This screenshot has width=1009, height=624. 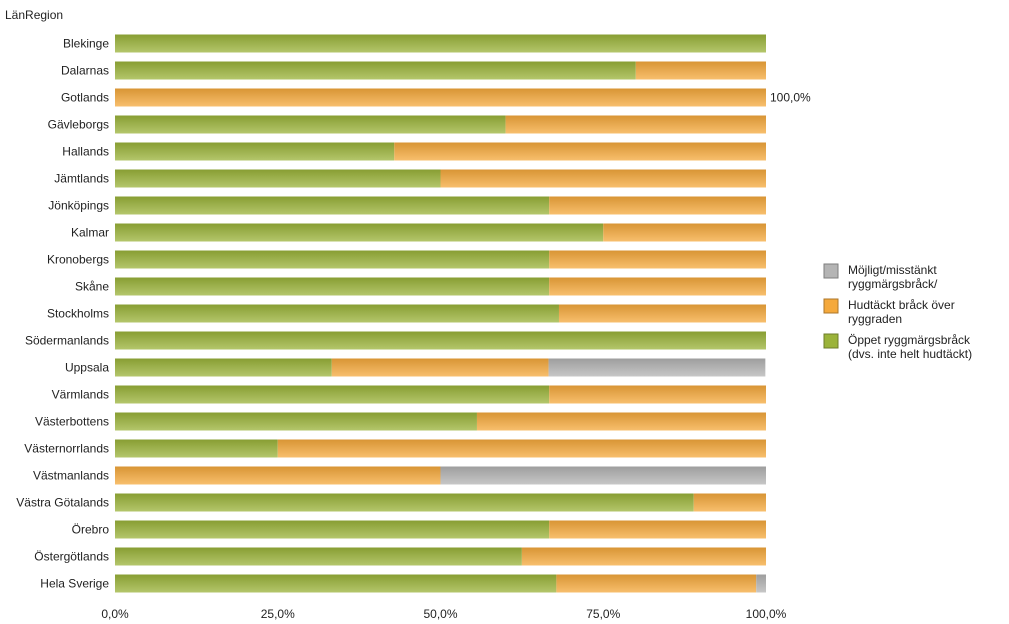 What do you see at coordinates (85, 71) in the screenshot?
I see `category-label-dalarnas: Dalarnas` at bounding box center [85, 71].